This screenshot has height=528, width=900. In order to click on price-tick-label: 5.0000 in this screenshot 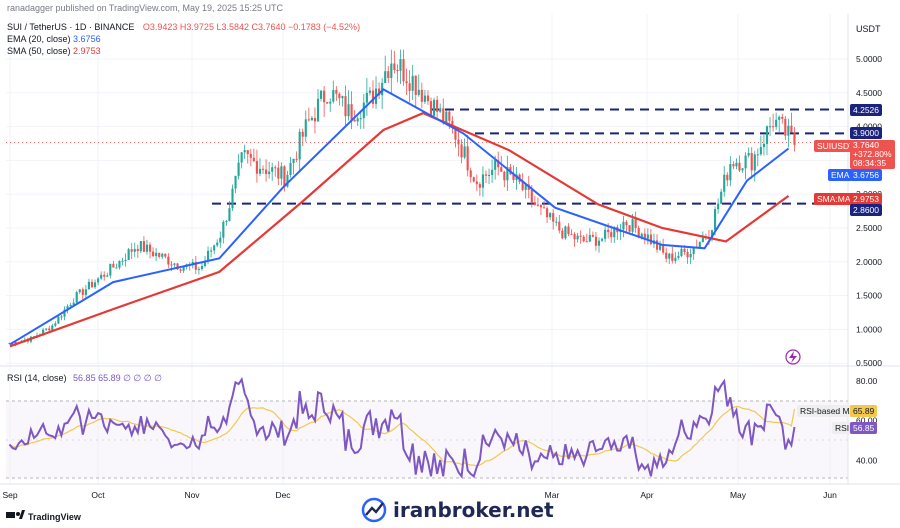, I will do `click(869, 59)`.